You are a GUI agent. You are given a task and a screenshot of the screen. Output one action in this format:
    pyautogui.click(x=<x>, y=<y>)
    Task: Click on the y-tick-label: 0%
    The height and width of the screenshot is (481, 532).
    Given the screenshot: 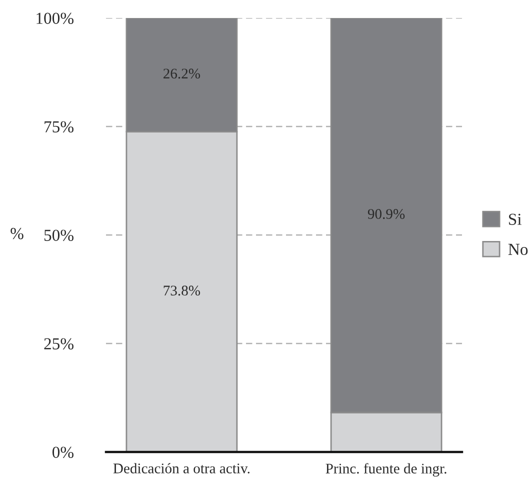 What is the action you would take?
    pyautogui.click(x=63, y=452)
    